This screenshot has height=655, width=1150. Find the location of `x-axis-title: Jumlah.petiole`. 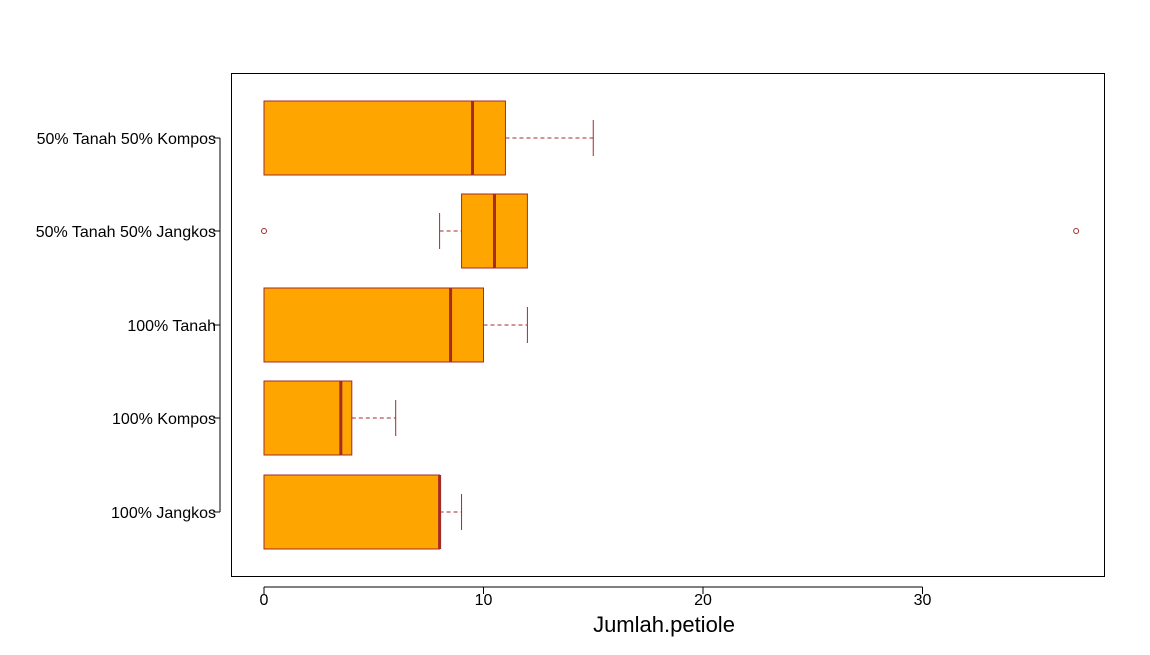

x-axis-title: Jumlah.petiole is located at coordinates (664, 624).